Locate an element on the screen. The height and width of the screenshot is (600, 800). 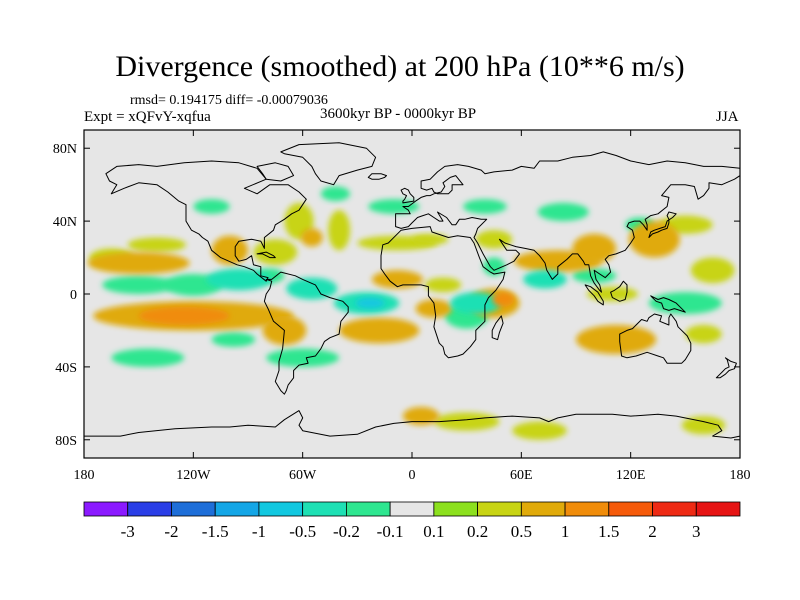
coastline-south-america is located at coordinates (306, 333).